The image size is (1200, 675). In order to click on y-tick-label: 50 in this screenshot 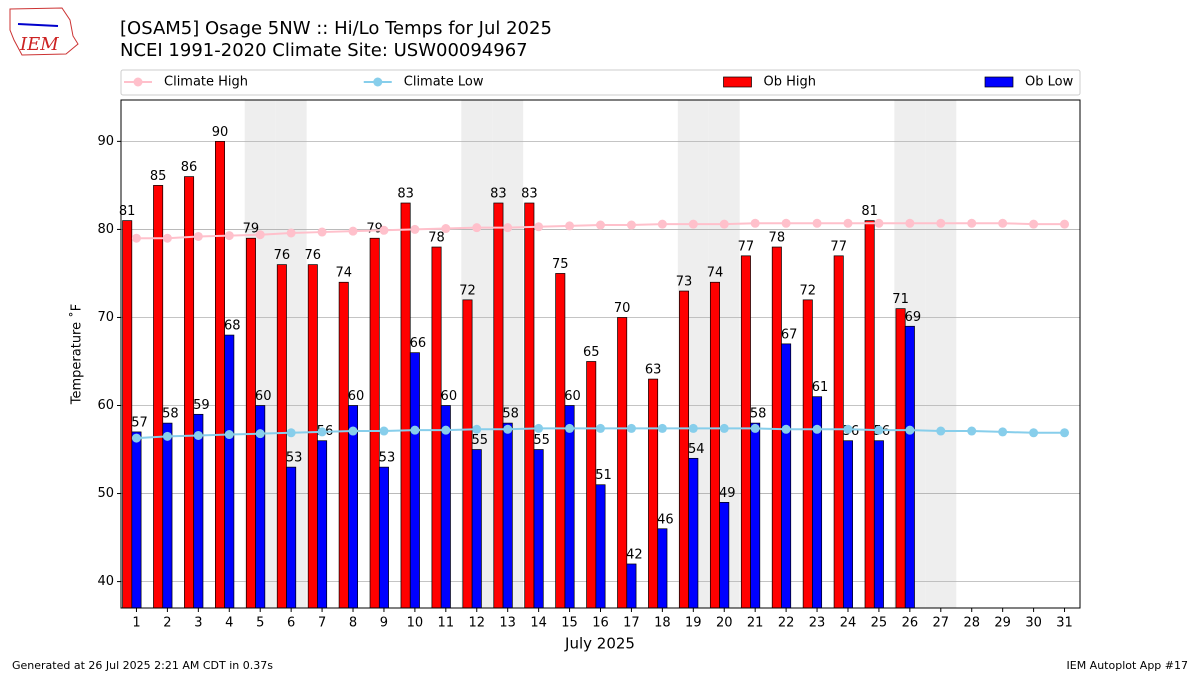, I will do `click(105, 493)`.